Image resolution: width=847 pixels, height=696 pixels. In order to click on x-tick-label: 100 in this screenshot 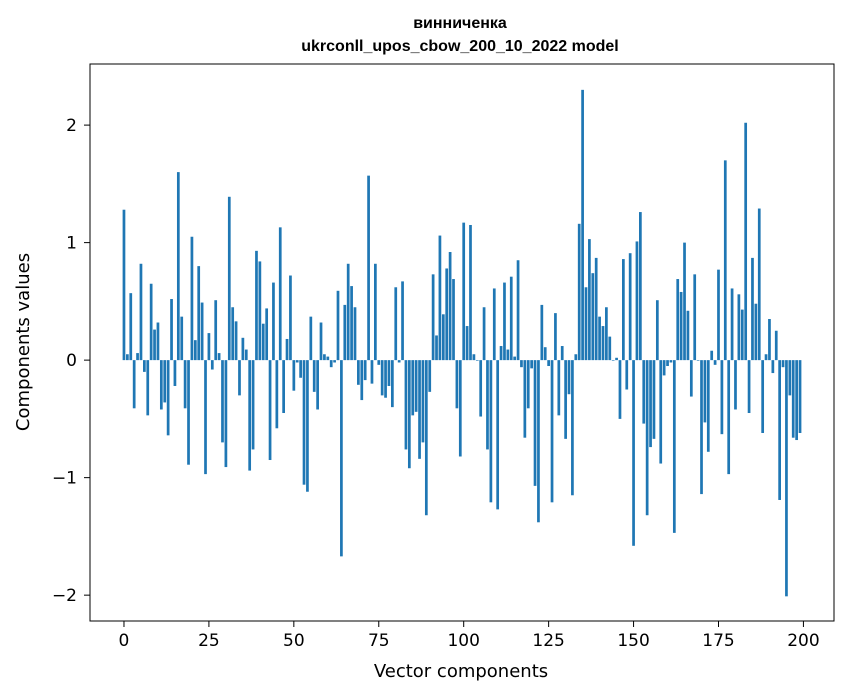, I will do `click(463, 641)`.